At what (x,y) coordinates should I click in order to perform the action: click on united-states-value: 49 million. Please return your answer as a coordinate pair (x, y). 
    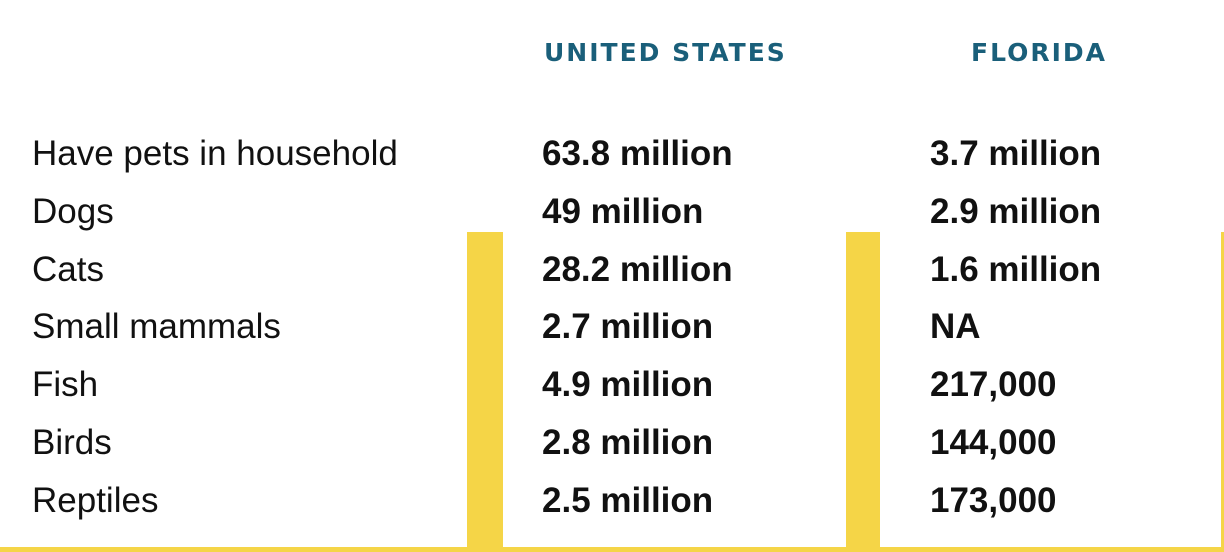
    Looking at the image, I should click on (623, 211).